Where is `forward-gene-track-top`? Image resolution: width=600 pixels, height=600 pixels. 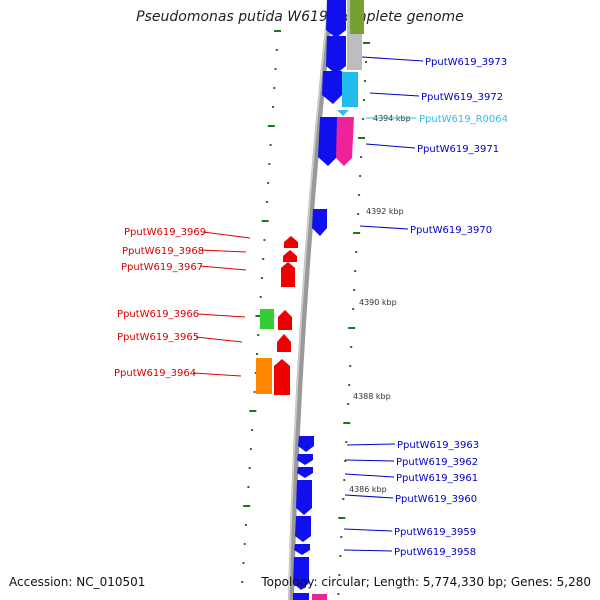 forward-gene-track-top is located at coordinates (338, 118).